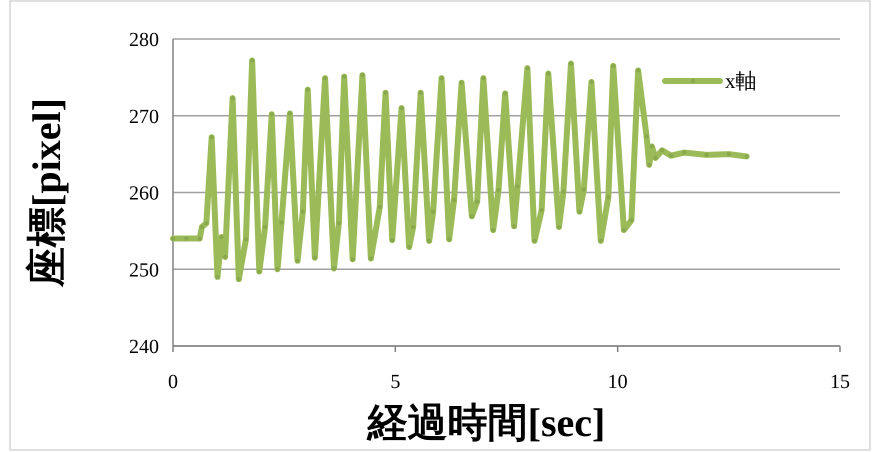 The height and width of the screenshot is (452, 872). Describe the element at coordinates (840, 382) in the screenshot. I see `x-tick-label: 15` at that location.